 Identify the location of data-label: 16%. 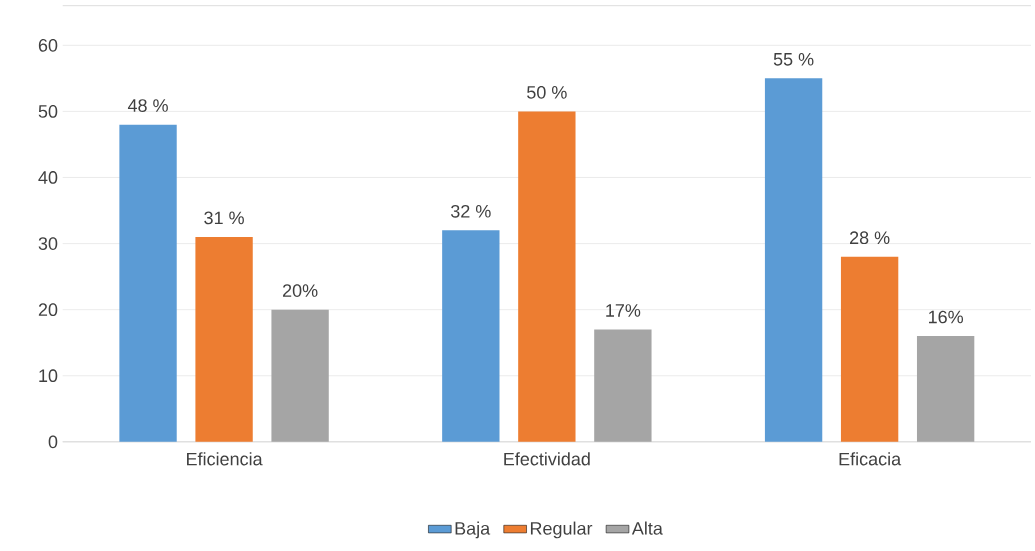
(946, 317).